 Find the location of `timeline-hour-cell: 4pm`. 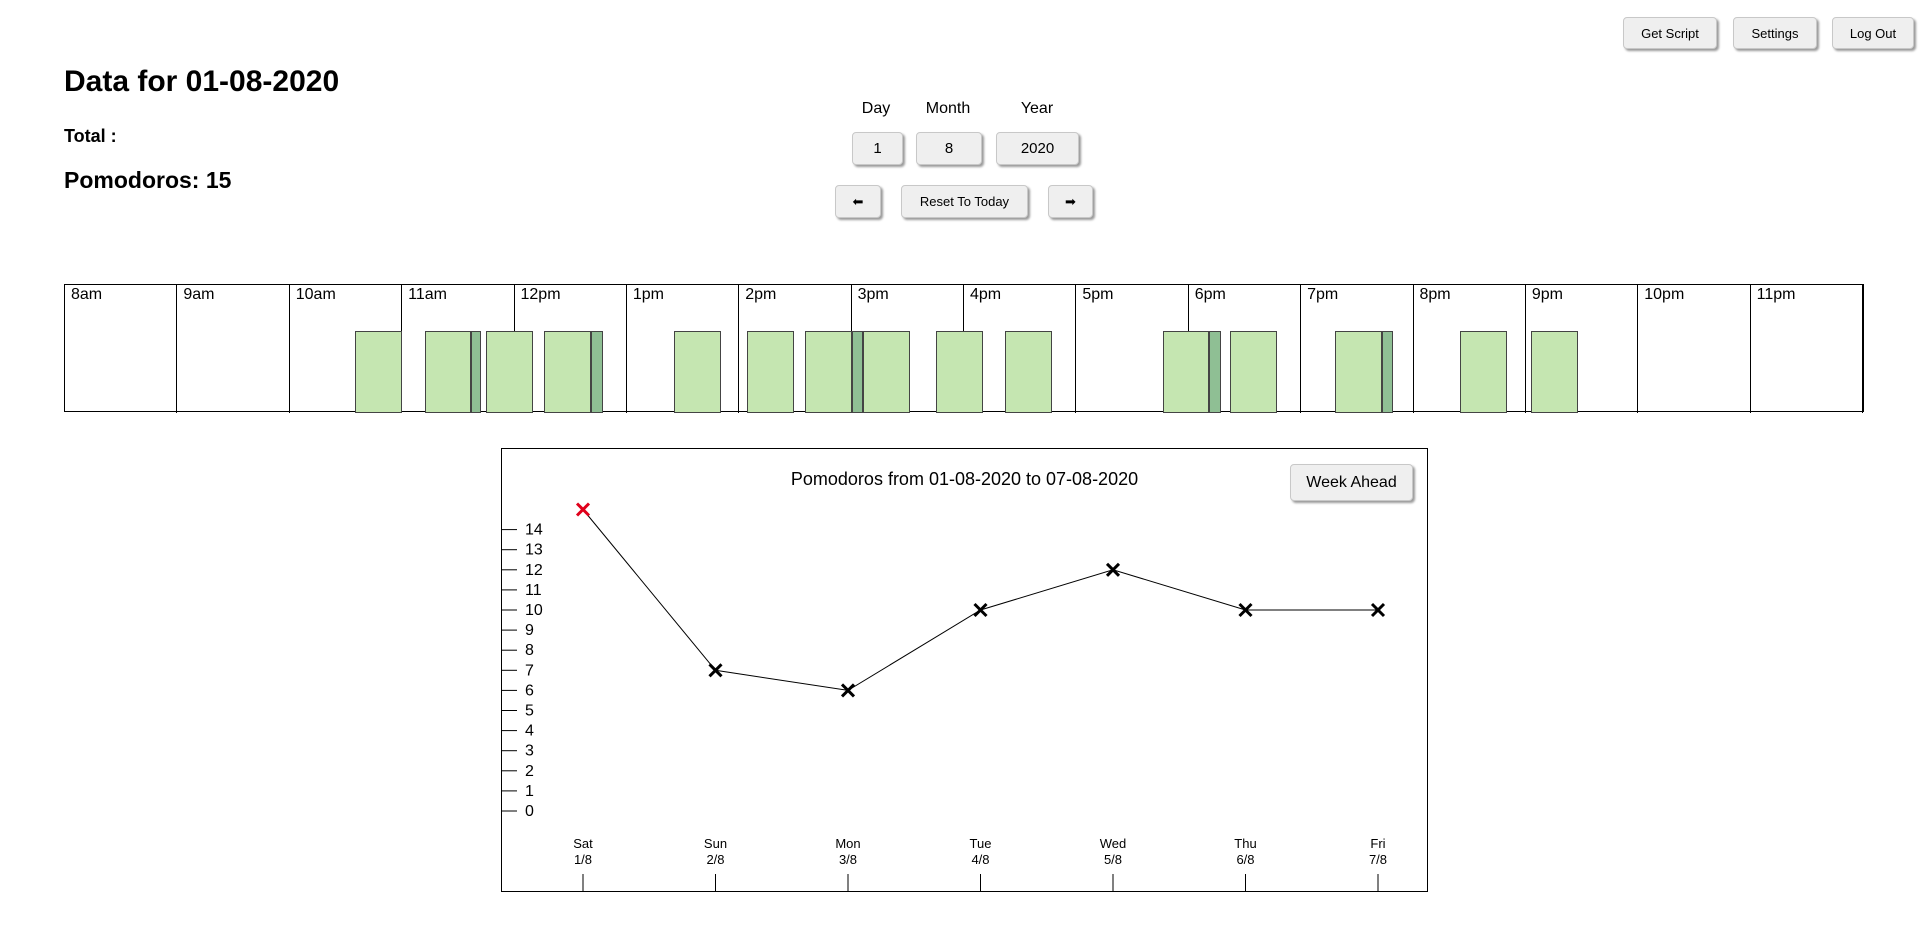

timeline-hour-cell: 4pm is located at coordinates (1020, 349).